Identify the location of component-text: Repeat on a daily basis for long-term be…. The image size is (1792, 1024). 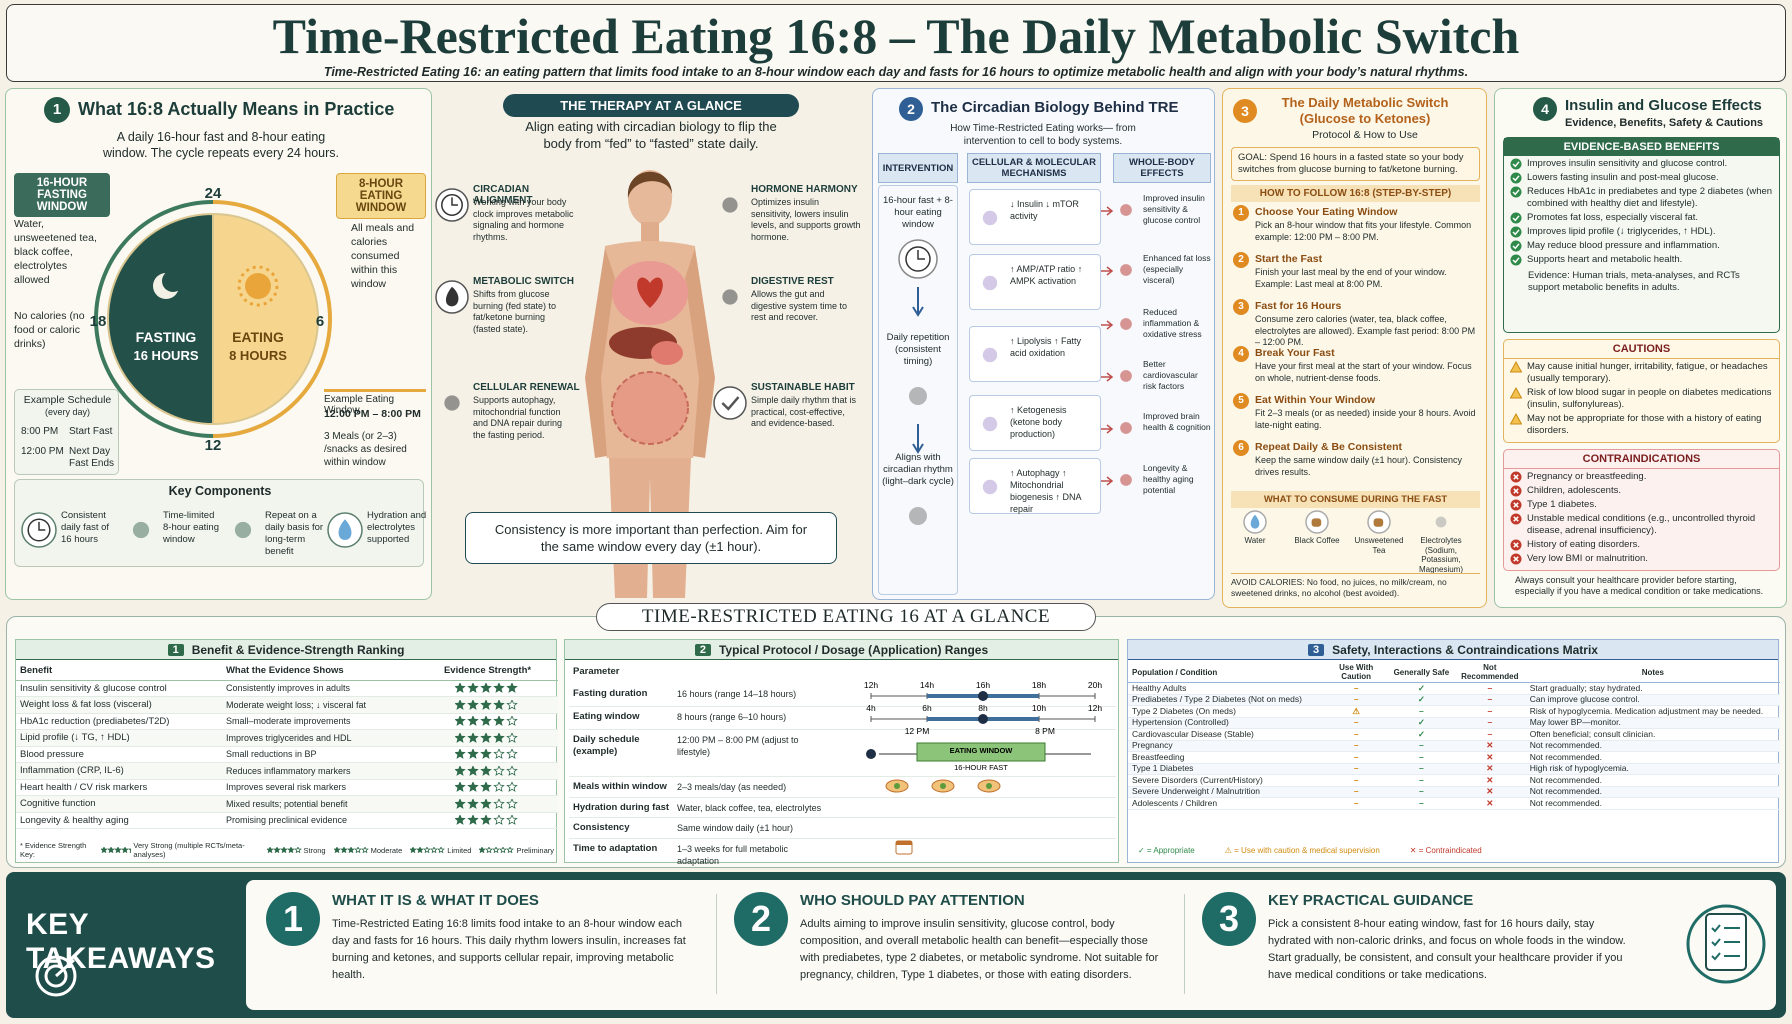
(294, 533).